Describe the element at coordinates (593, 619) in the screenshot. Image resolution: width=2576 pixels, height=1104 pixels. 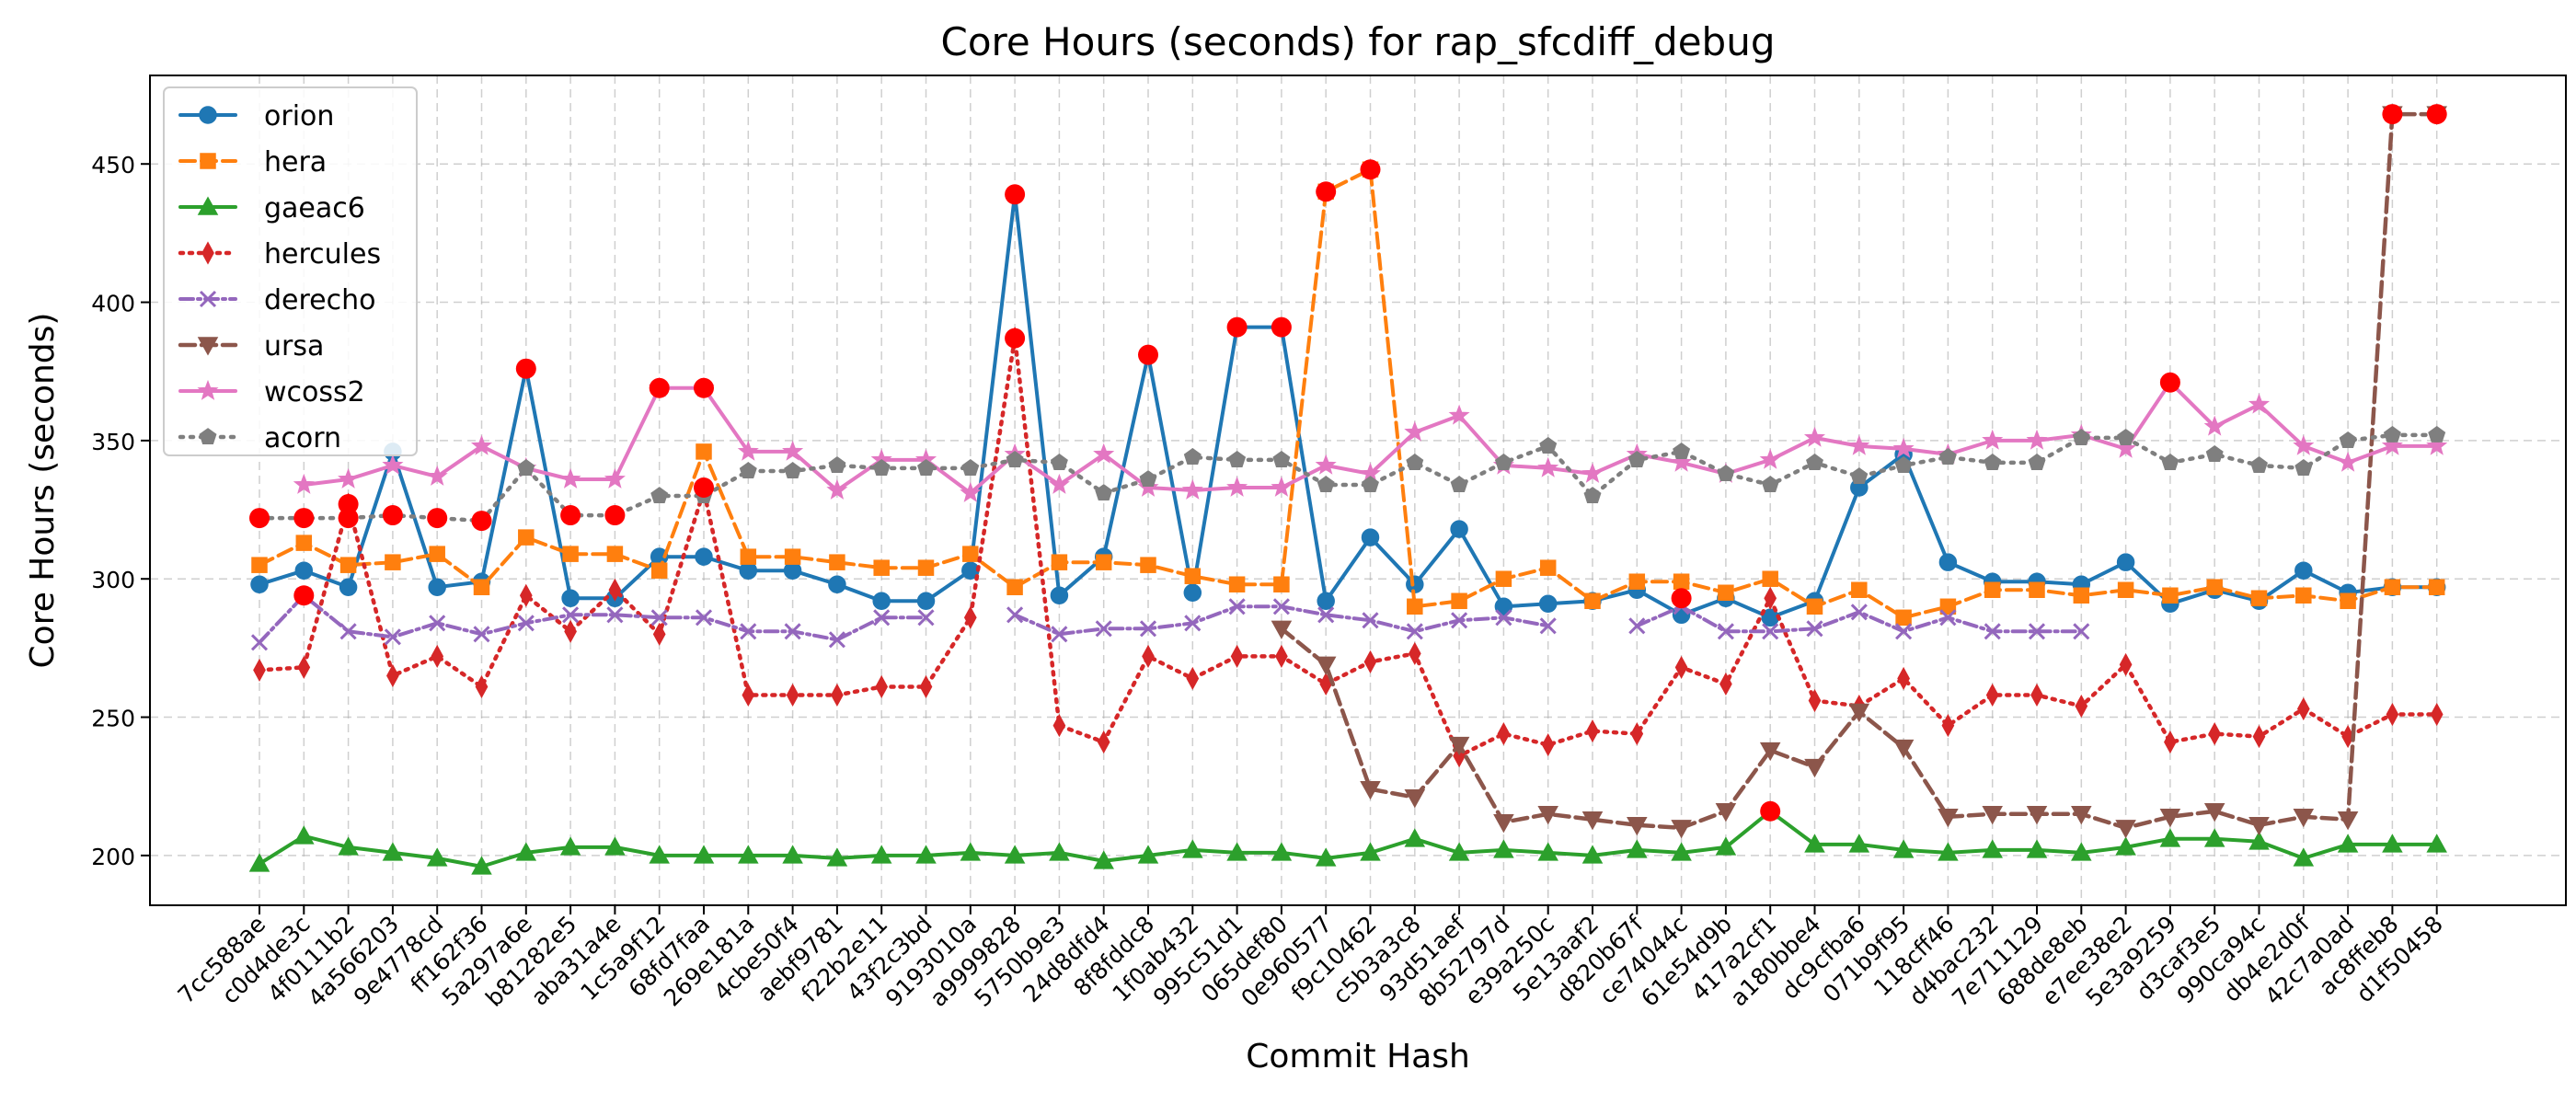
I see `series-line-derecho` at that location.